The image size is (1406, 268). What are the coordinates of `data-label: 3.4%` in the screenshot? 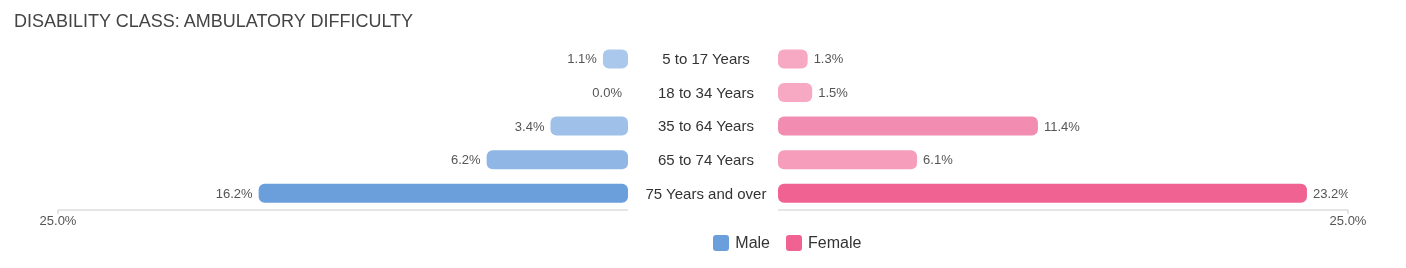 It's located at (529, 126).